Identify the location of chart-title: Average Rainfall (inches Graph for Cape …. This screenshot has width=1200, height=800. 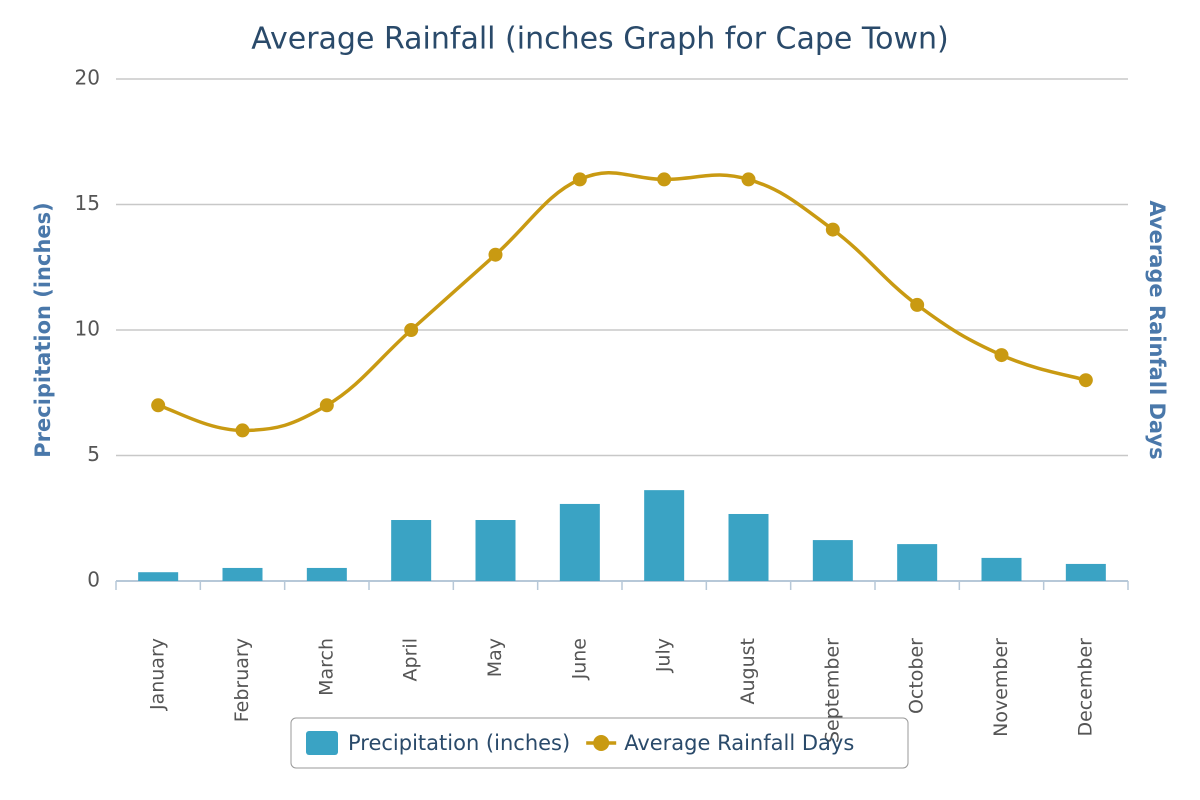
(600, 39).